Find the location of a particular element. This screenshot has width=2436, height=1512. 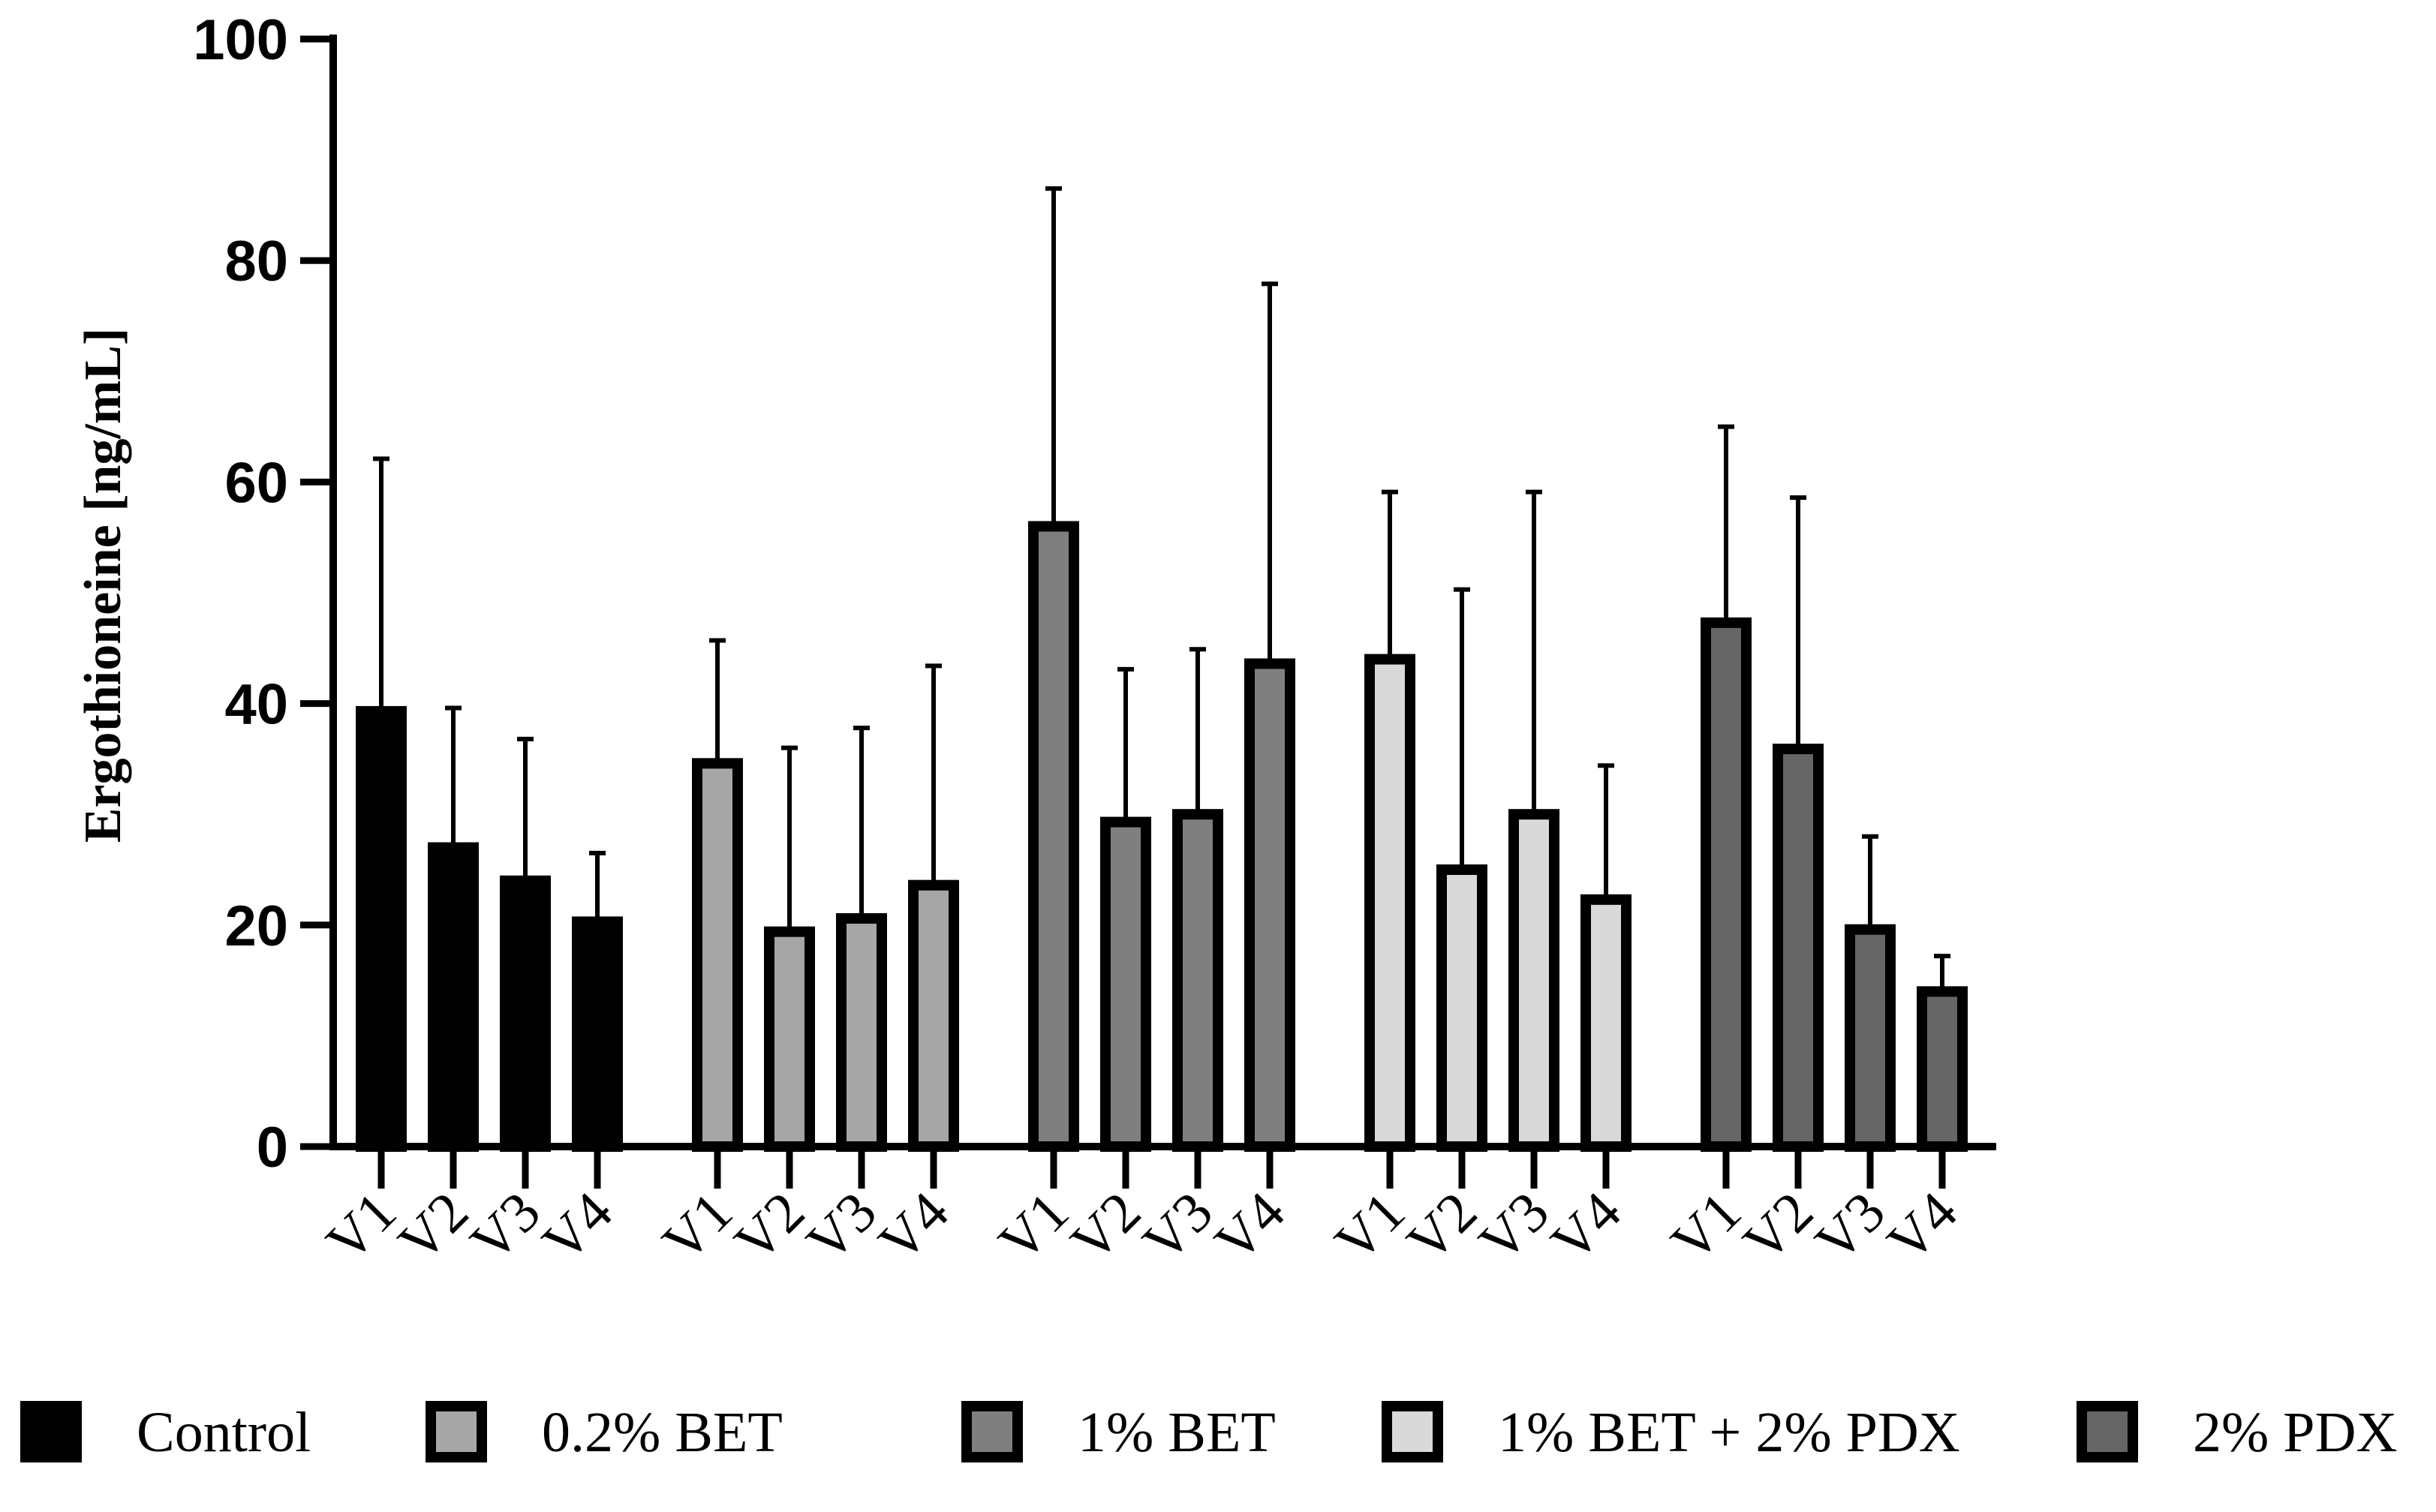

bar-s3-v3 is located at coordinates (1533, 980).